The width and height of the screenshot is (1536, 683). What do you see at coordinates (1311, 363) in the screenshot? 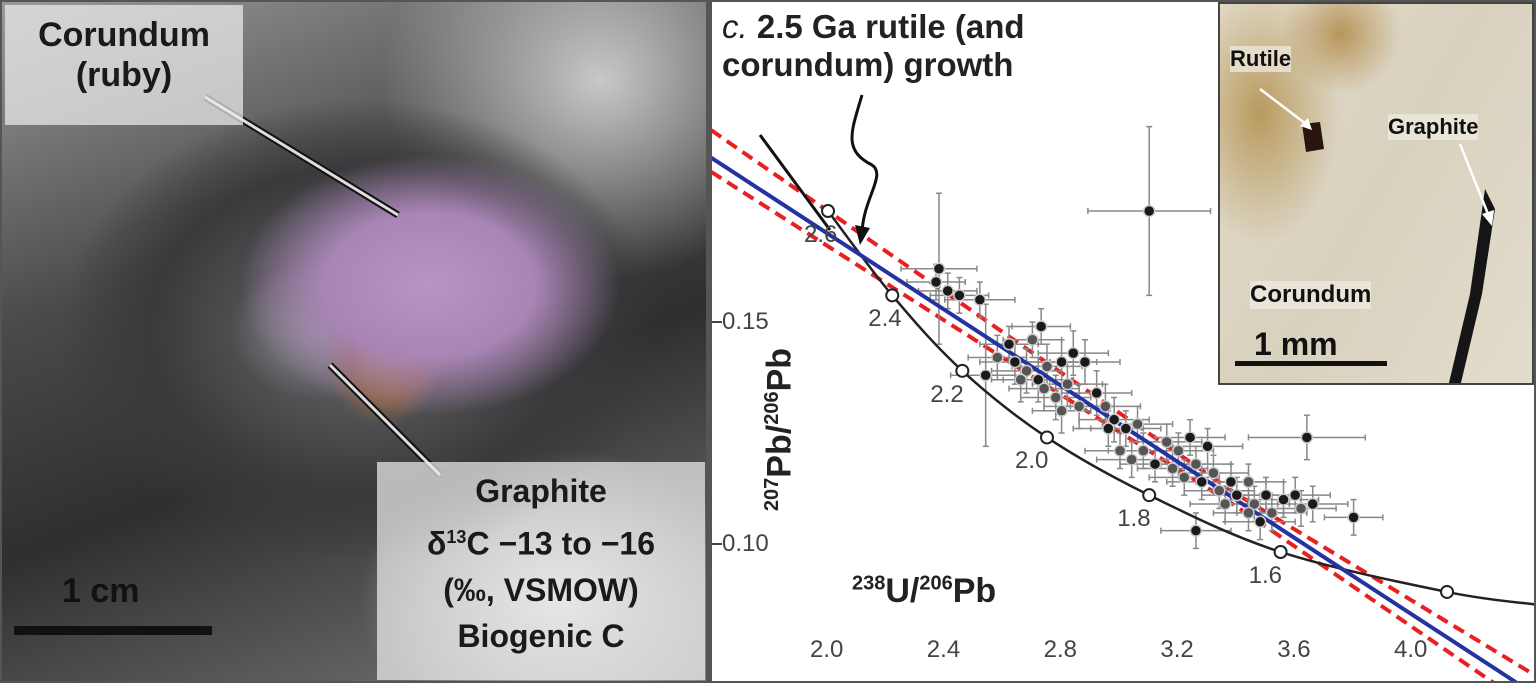
I see `scale-bar-1mm` at bounding box center [1311, 363].